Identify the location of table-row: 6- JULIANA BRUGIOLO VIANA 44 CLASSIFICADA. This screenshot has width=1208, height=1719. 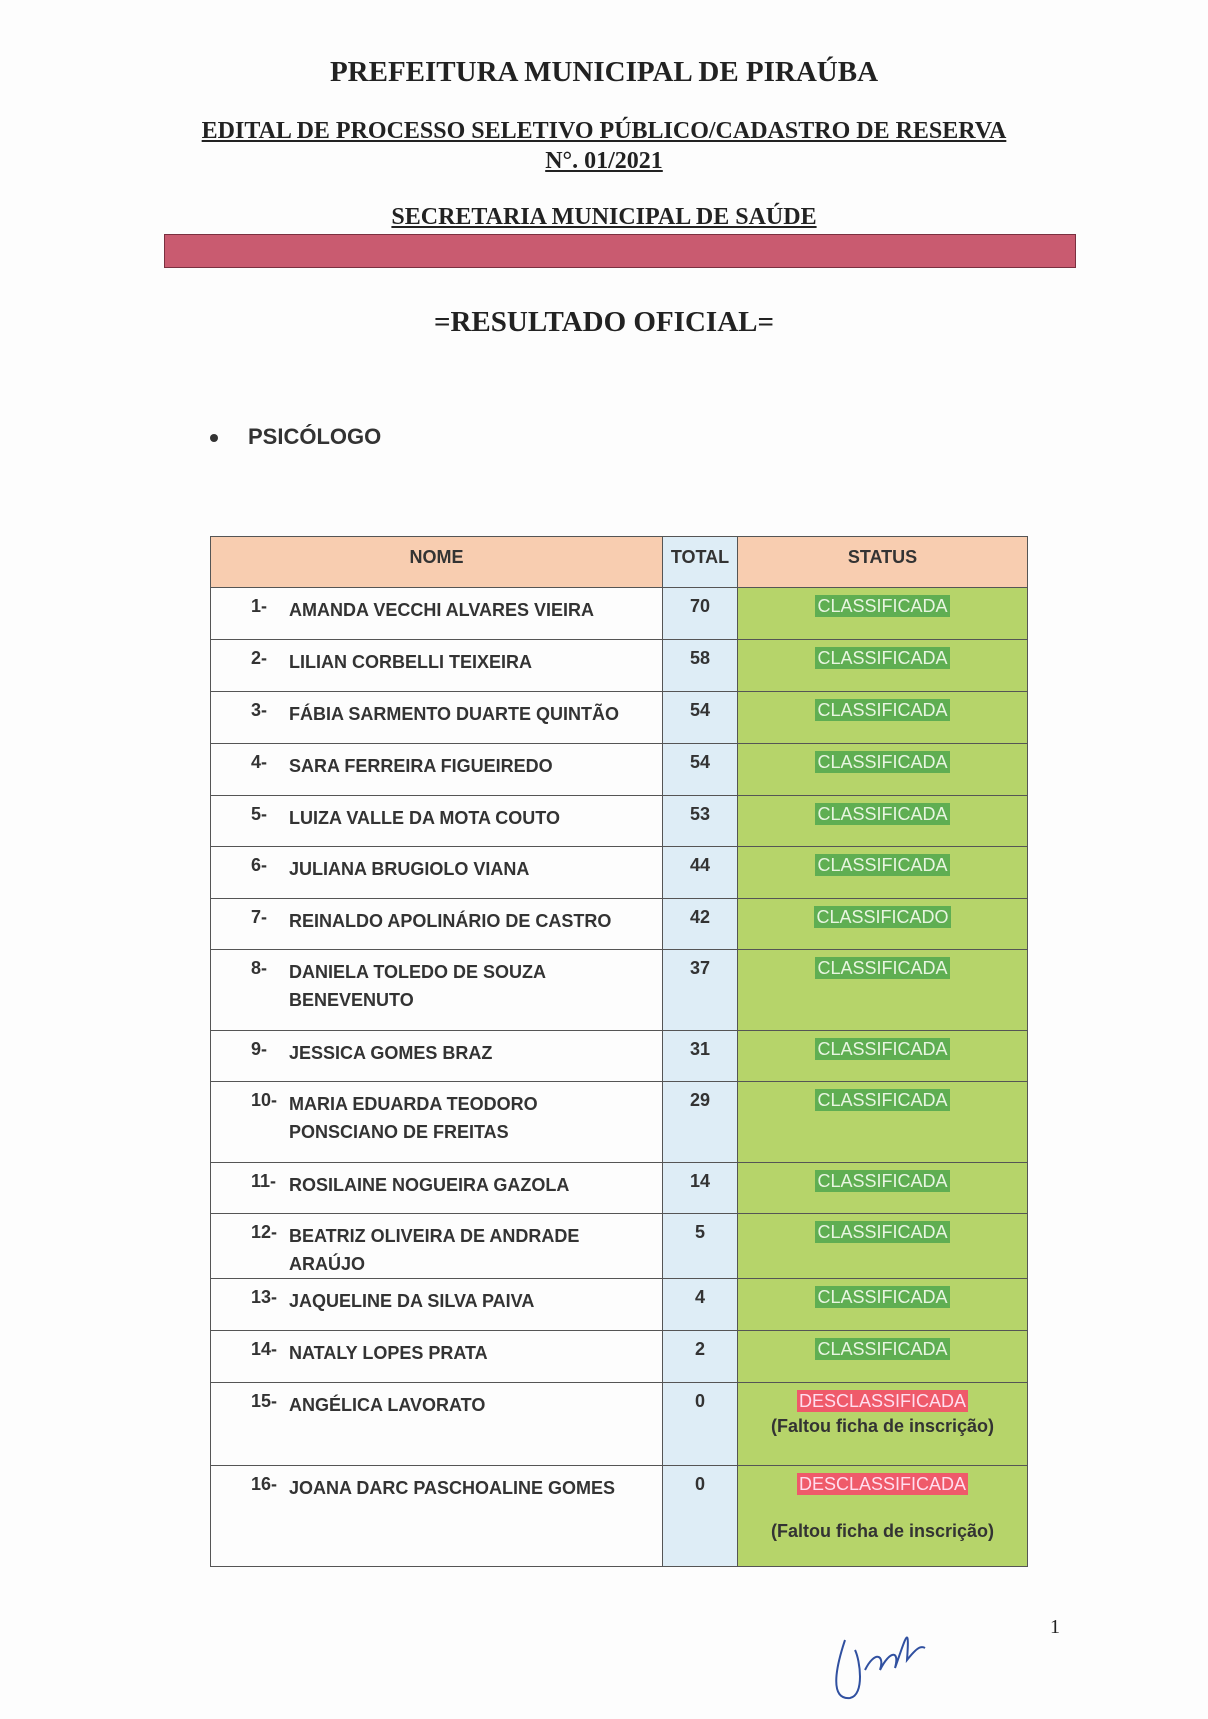
(619, 872).